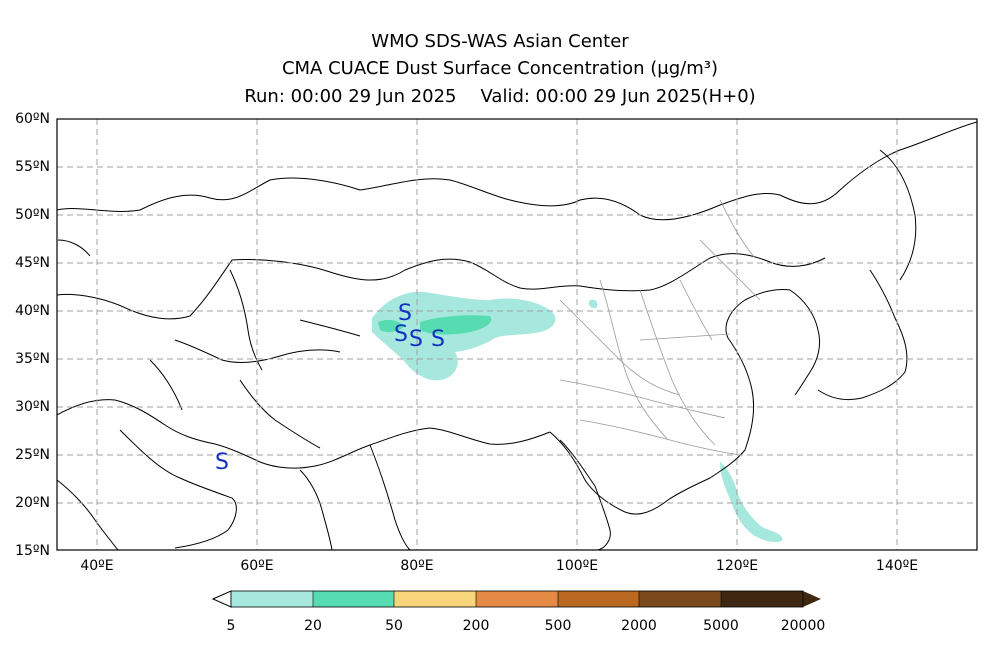  I want to click on valid-time: Valid: 00:00 29 Jun 2025(H+0), so click(618, 96).